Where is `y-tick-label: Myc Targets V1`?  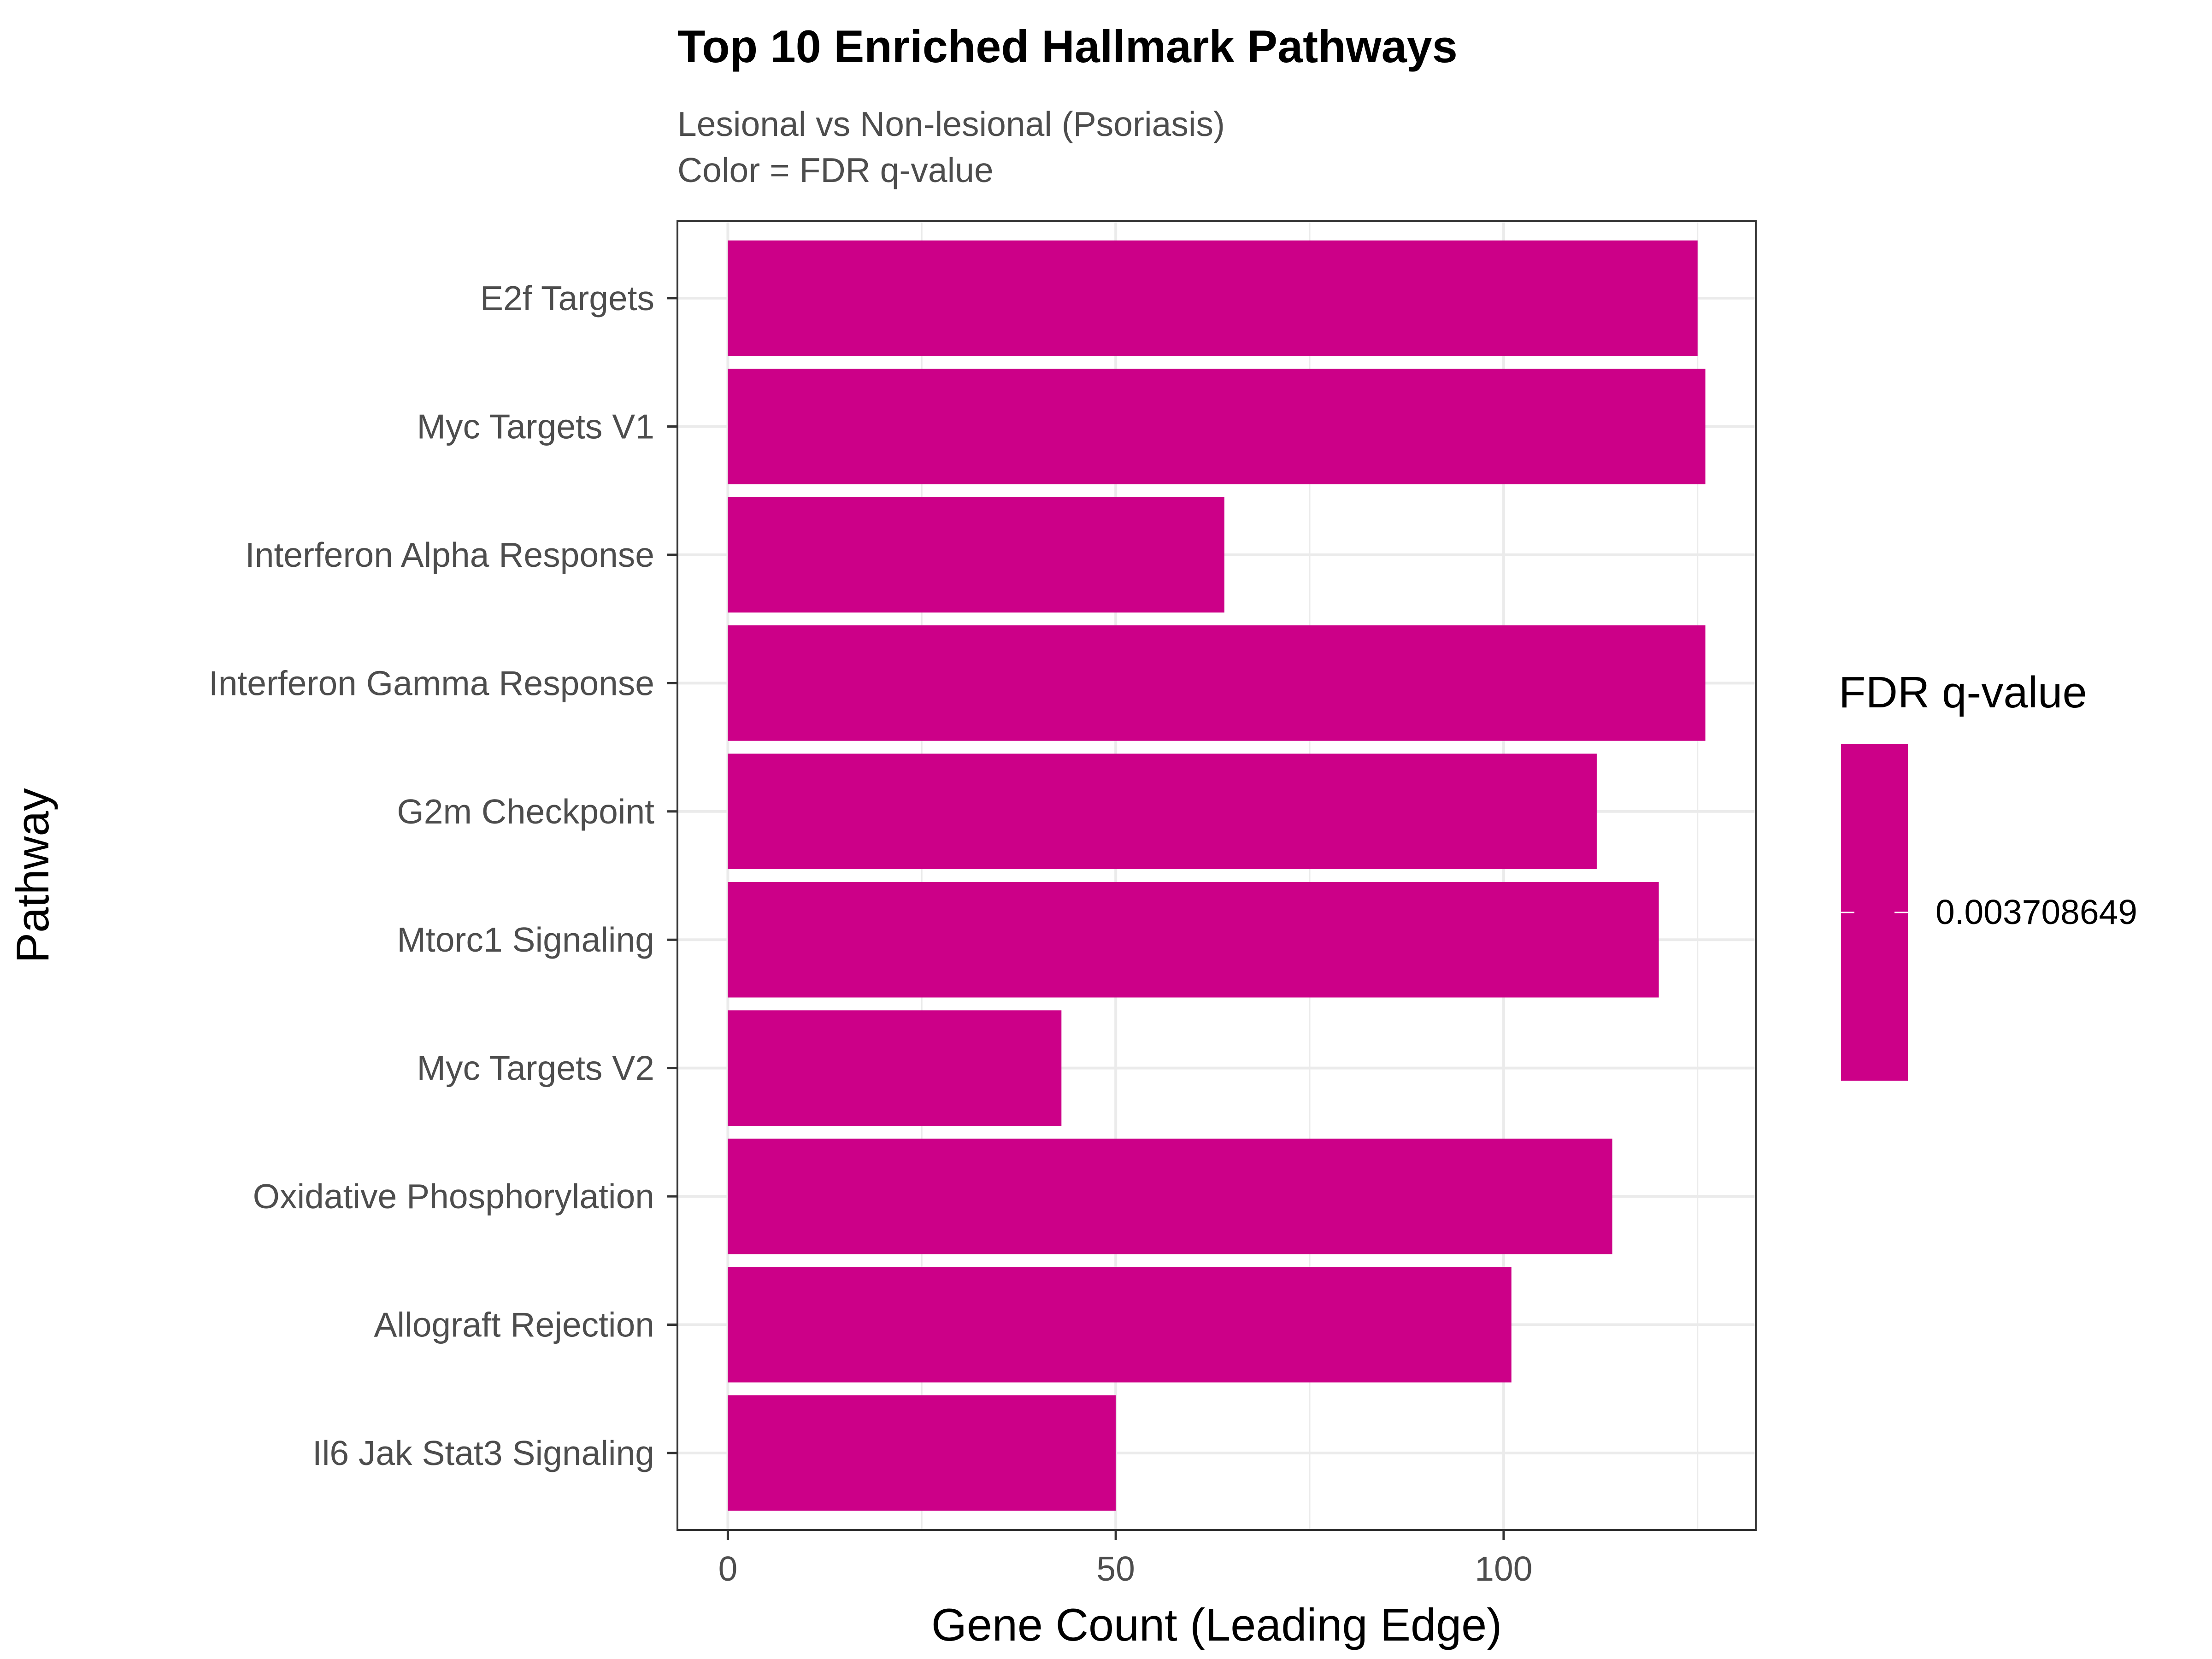 y-tick-label: Myc Targets V1 is located at coordinates (535, 426).